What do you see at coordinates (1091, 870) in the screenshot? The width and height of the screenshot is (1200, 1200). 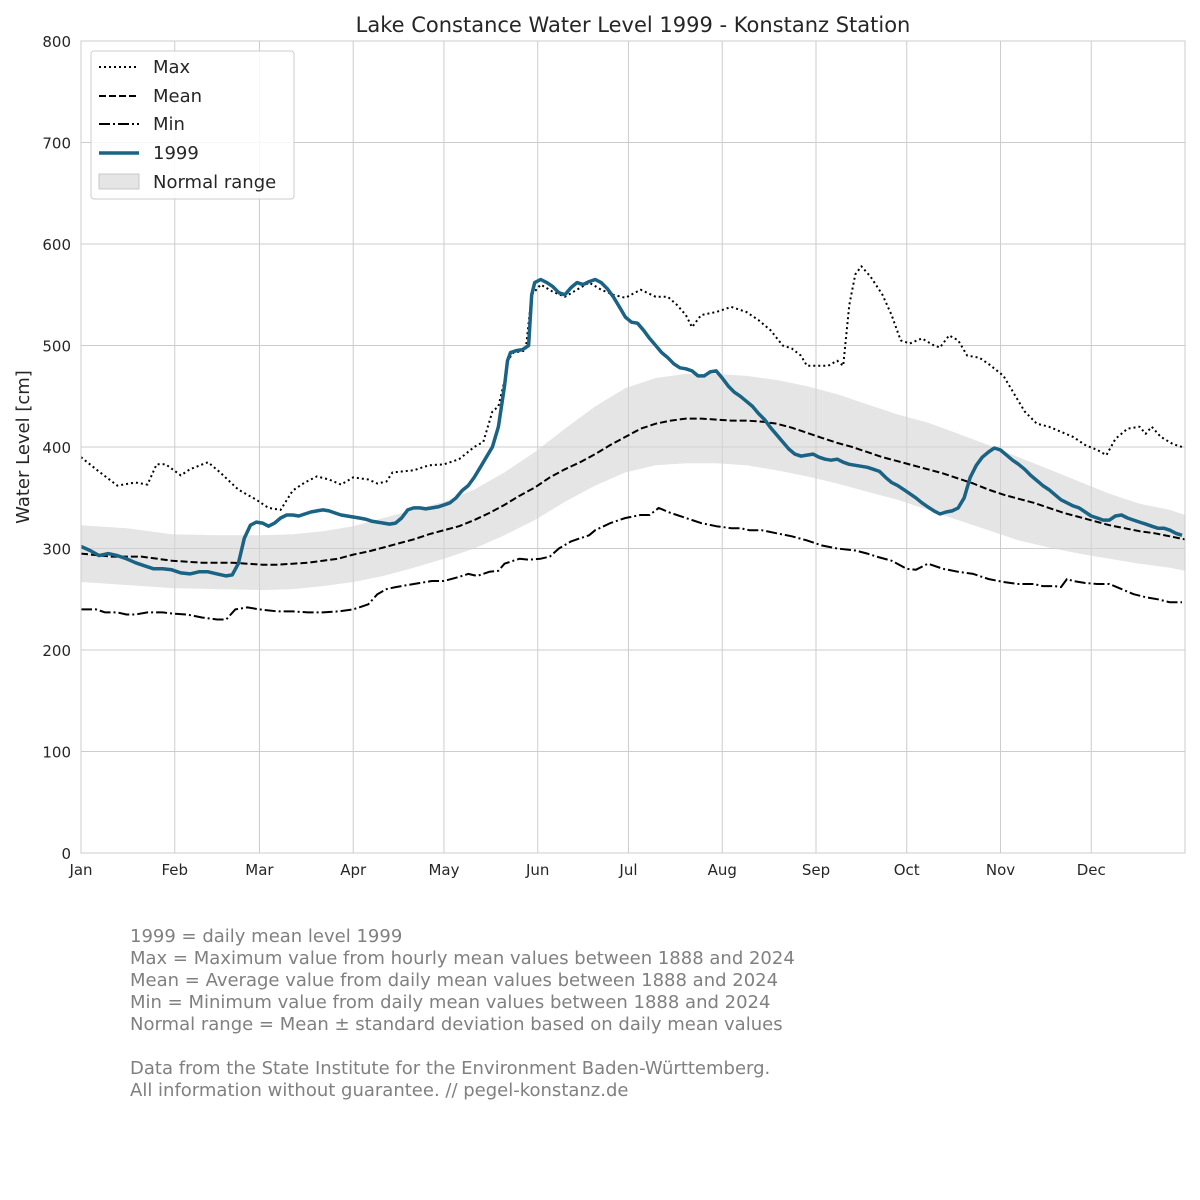 I see `x-tick-label: Dec` at bounding box center [1091, 870].